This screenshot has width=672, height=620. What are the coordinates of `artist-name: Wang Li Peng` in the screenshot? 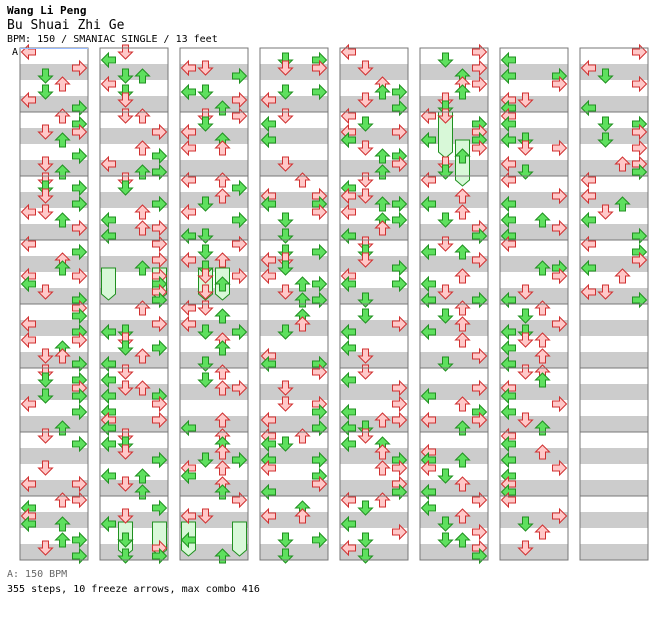 It's located at (47, 10).